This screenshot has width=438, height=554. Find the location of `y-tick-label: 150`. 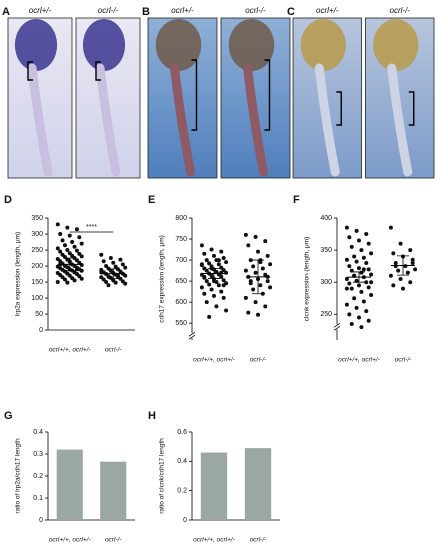

y-tick-label: 150 is located at coordinates (37, 282).